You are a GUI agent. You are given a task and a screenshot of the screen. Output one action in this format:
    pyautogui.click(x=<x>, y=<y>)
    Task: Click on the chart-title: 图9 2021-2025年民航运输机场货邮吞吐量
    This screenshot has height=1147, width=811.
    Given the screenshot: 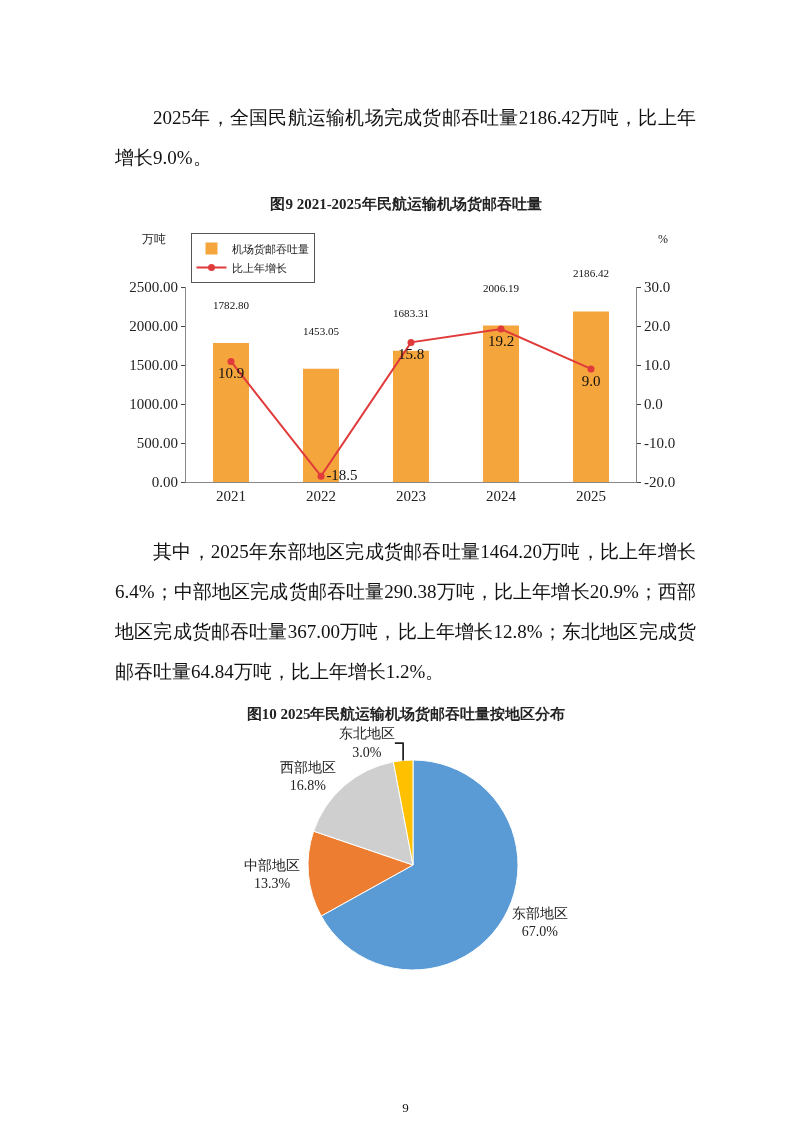 What is the action you would take?
    pyautogui.click(x=405, y=204)
    